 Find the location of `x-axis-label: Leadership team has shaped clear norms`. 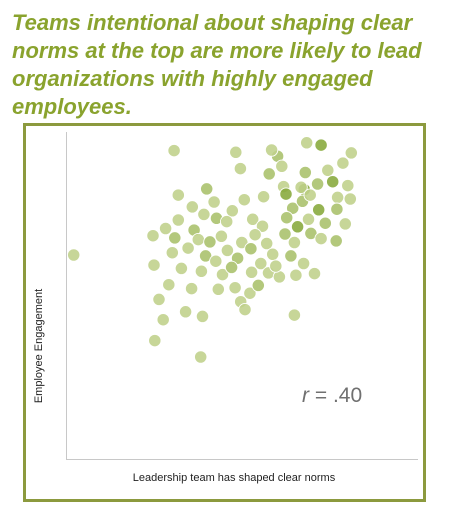

x-axis-label: Leadership team has shaped clear norms is located at coordinates (234, 478).